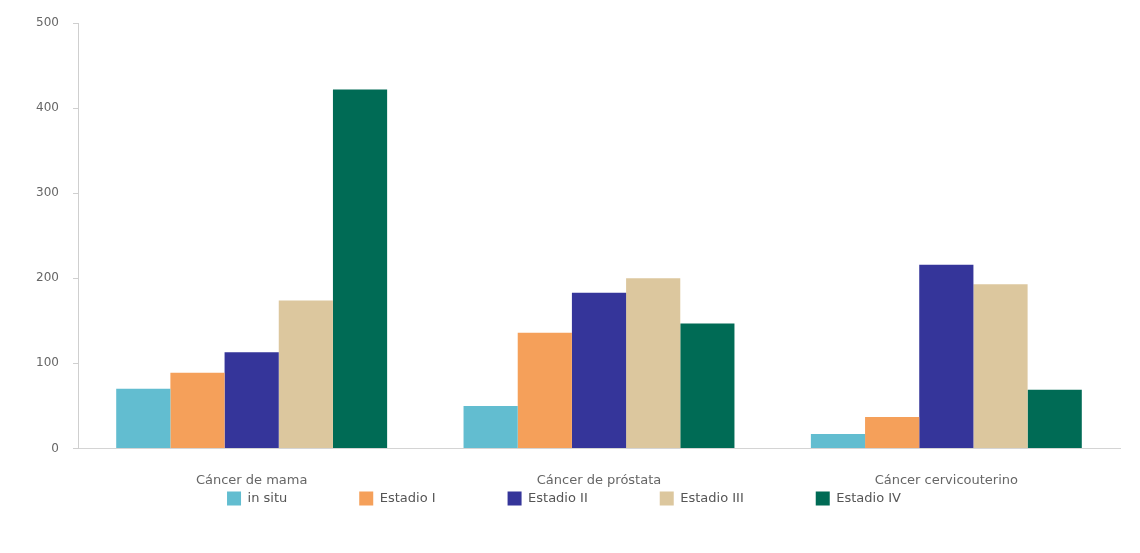  Describe the element at coordinates (47, 192) in the screenshot. I see `y-tick-label: 300` at that location.